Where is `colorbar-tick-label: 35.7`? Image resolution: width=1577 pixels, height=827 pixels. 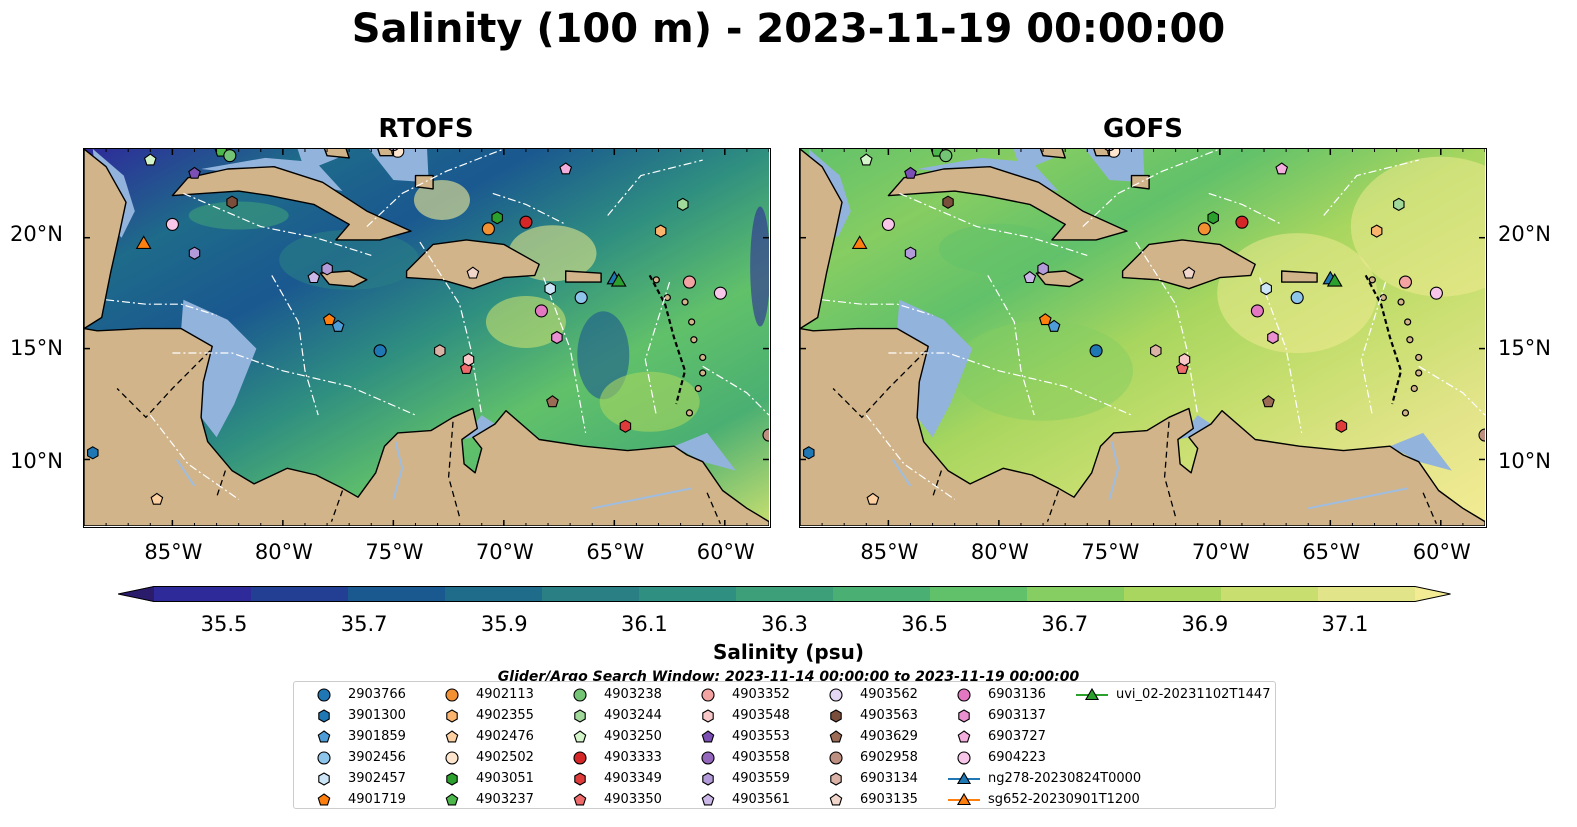
colorbar-tick-label: 35.7 is located at coordinates (364, 624).